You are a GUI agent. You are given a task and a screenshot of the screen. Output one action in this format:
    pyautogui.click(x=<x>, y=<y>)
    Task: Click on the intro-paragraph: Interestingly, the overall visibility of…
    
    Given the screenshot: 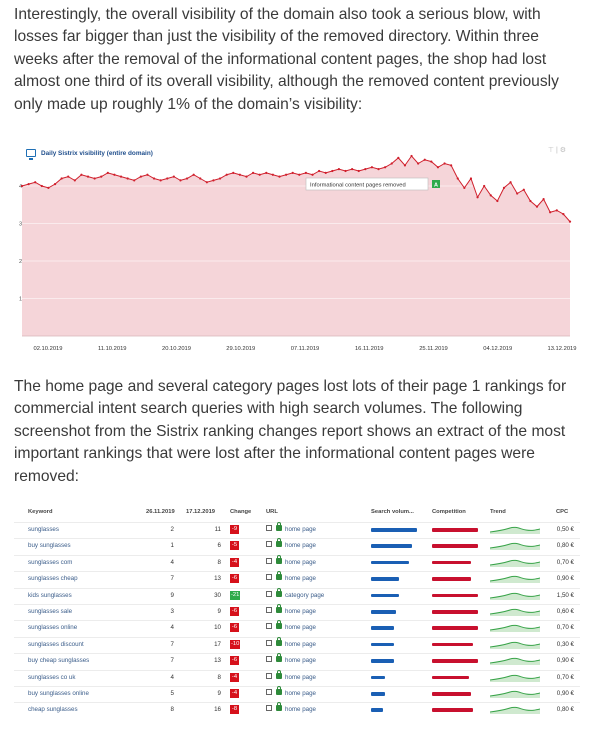 What is the action you would take?
    pyautogui.click(x=286, y=59)
    